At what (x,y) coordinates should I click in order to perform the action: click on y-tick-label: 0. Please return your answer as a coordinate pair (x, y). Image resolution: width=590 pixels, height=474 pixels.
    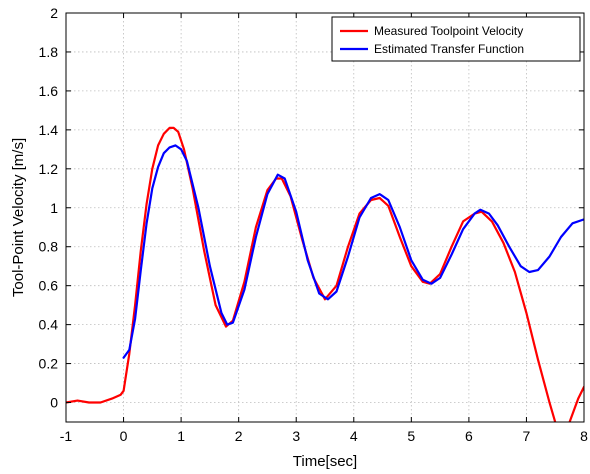
    Looking at the image, I should click on (54, 403).